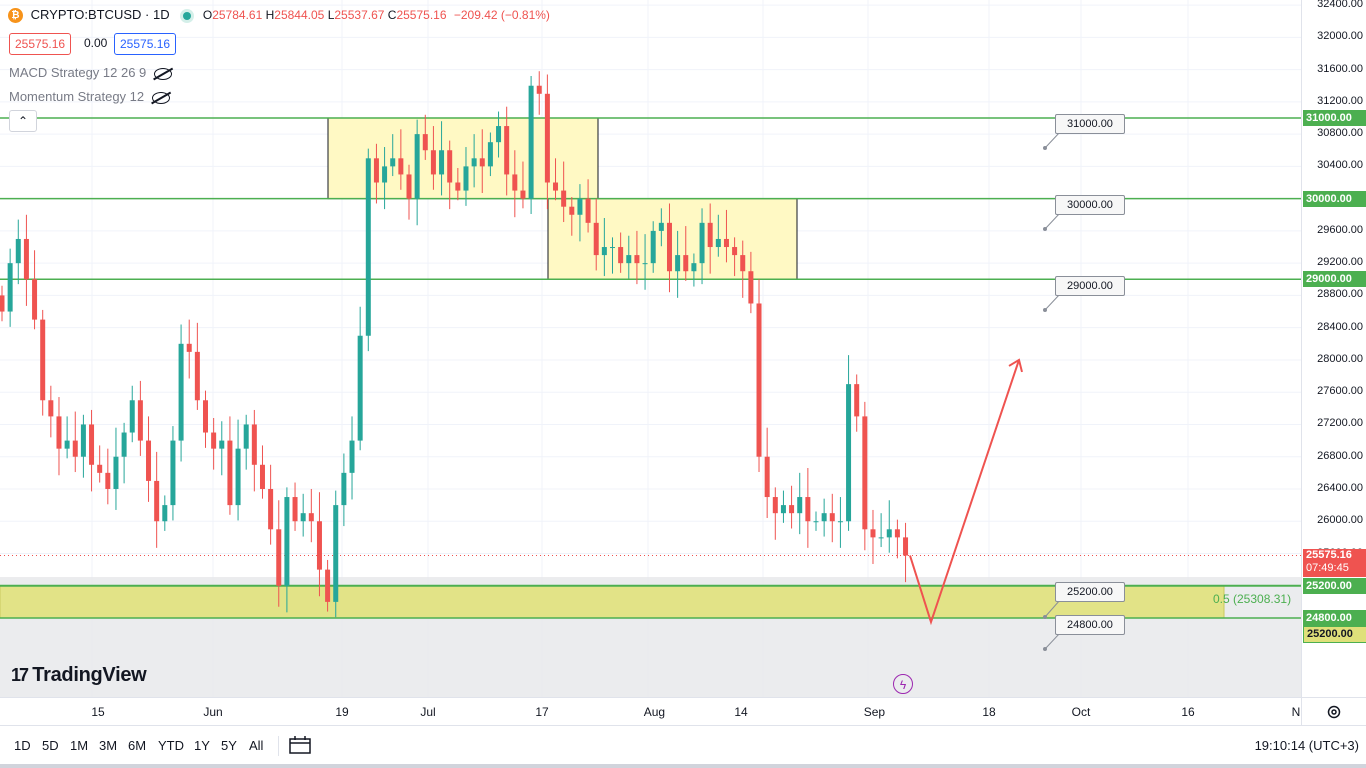  Describe the element at coordinates (229, 745) in the screenshot. I see `range-5y-button: 5Y` at that location.